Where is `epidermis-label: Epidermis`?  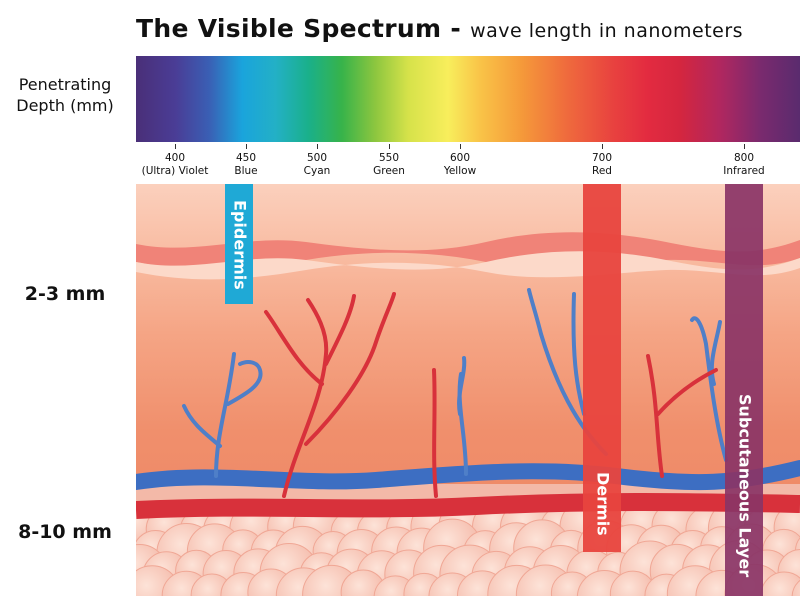
epidermis-label: Epidermis is located at coordinates (240, 245).